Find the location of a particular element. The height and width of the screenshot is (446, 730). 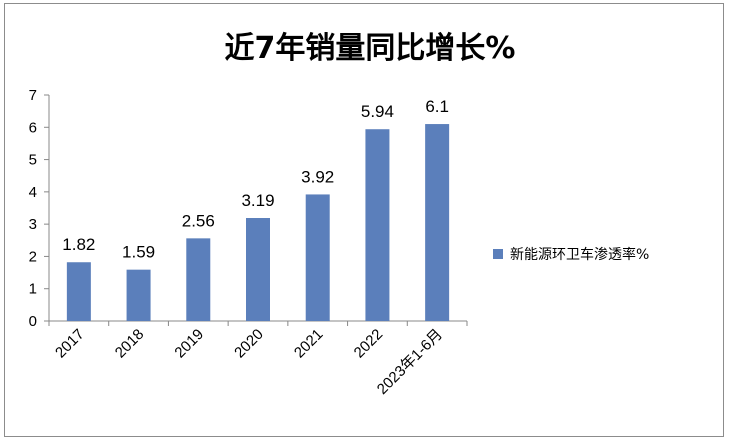

data-label: 1.59 is located at coordinates (138, 252).